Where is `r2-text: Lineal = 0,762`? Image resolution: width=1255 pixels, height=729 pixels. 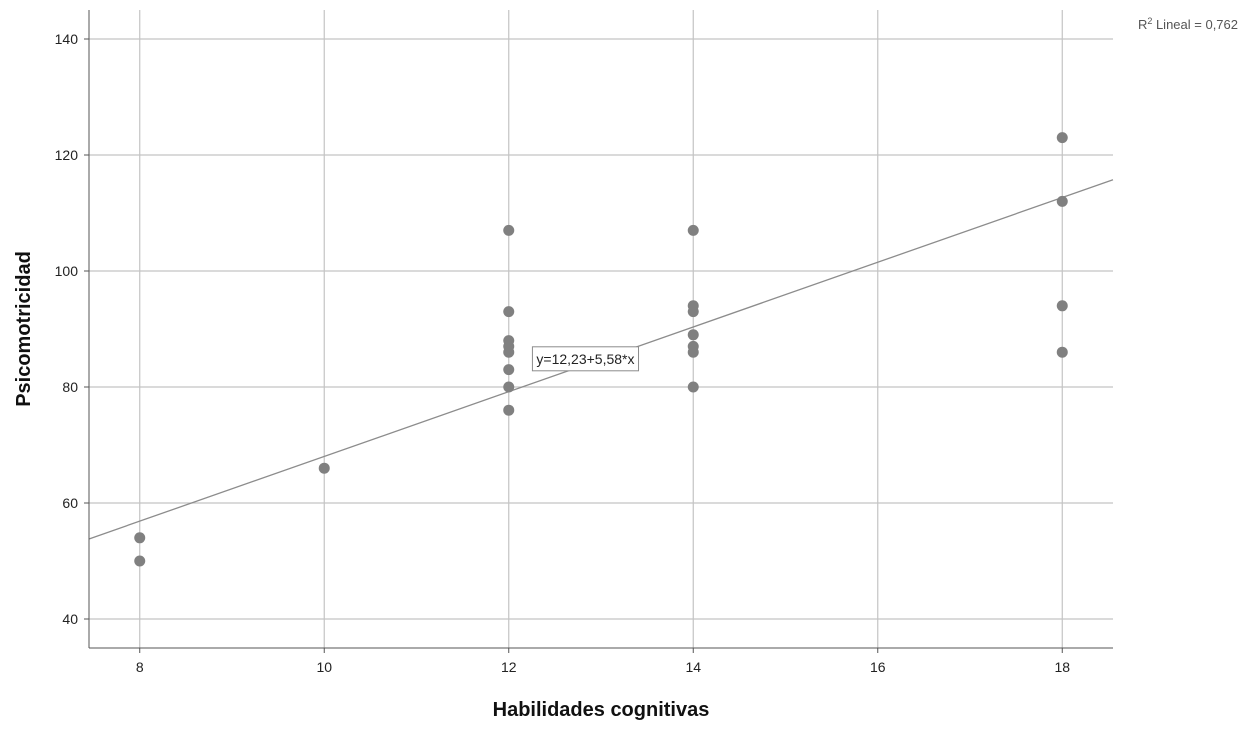
r2-text: Lineal = 0,762 is located at coordinates (1195, 24).